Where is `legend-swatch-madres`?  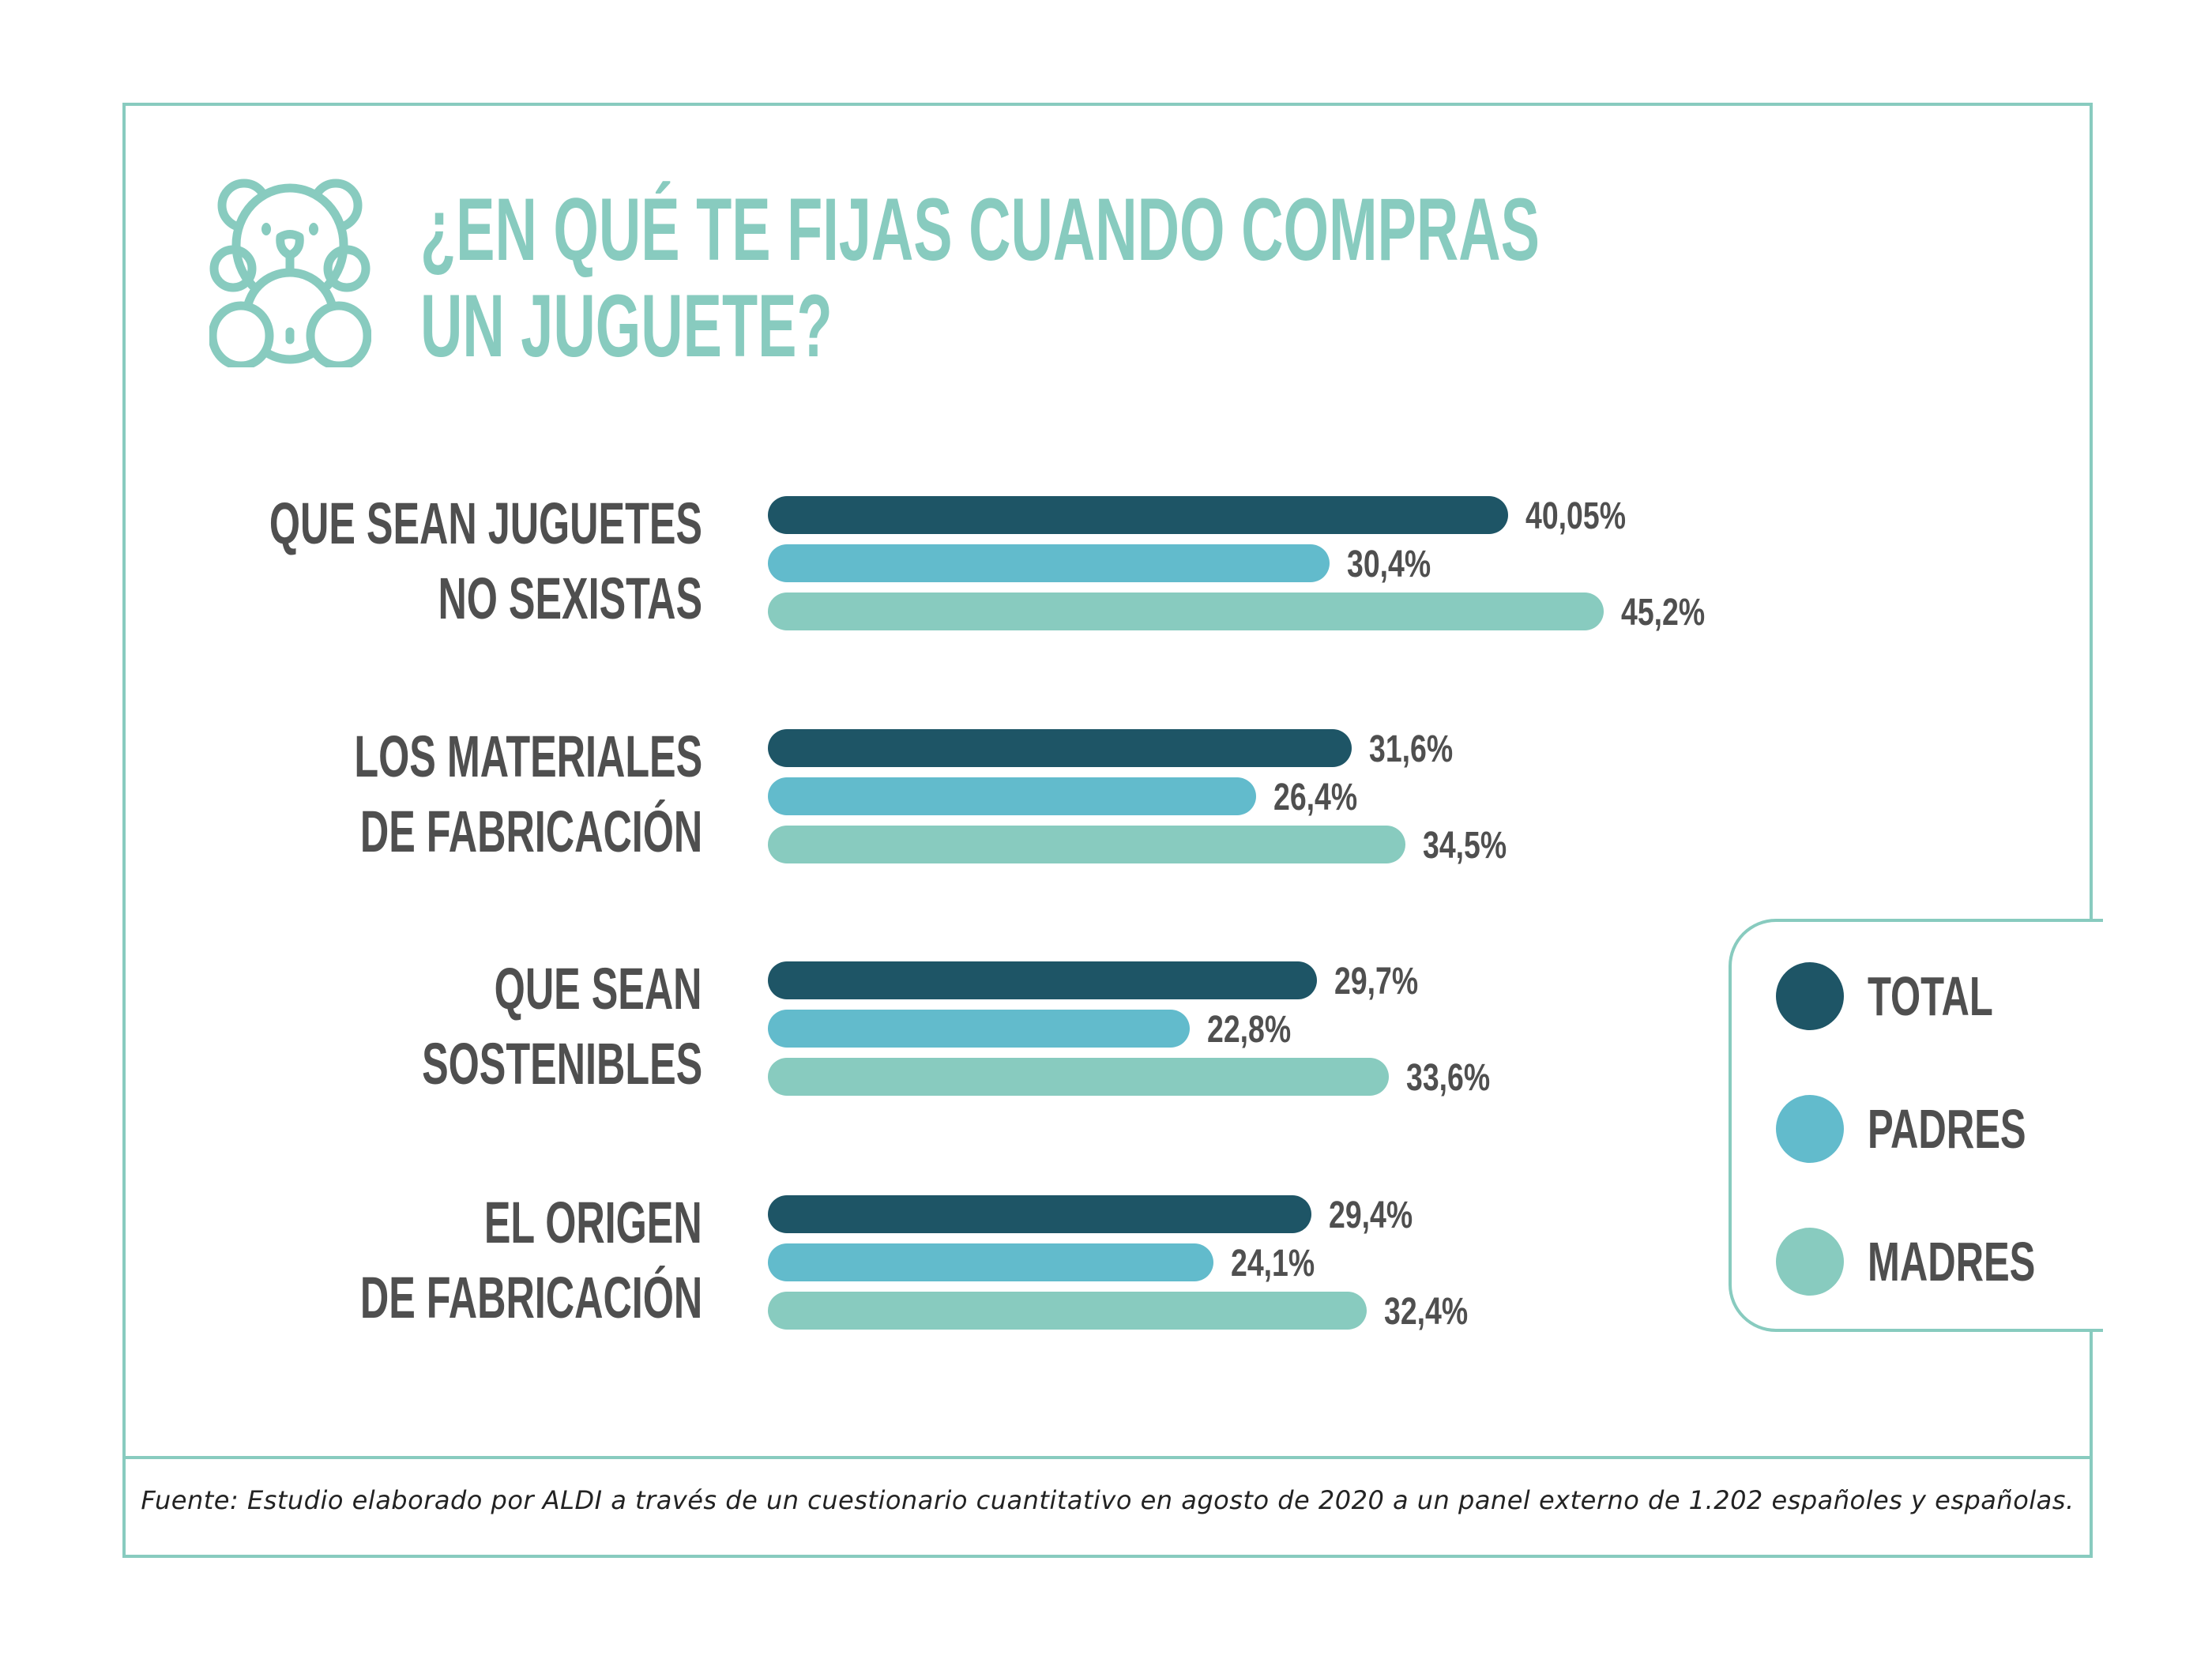 legend-swatch-madres is located at coordinates (1810, 1262).